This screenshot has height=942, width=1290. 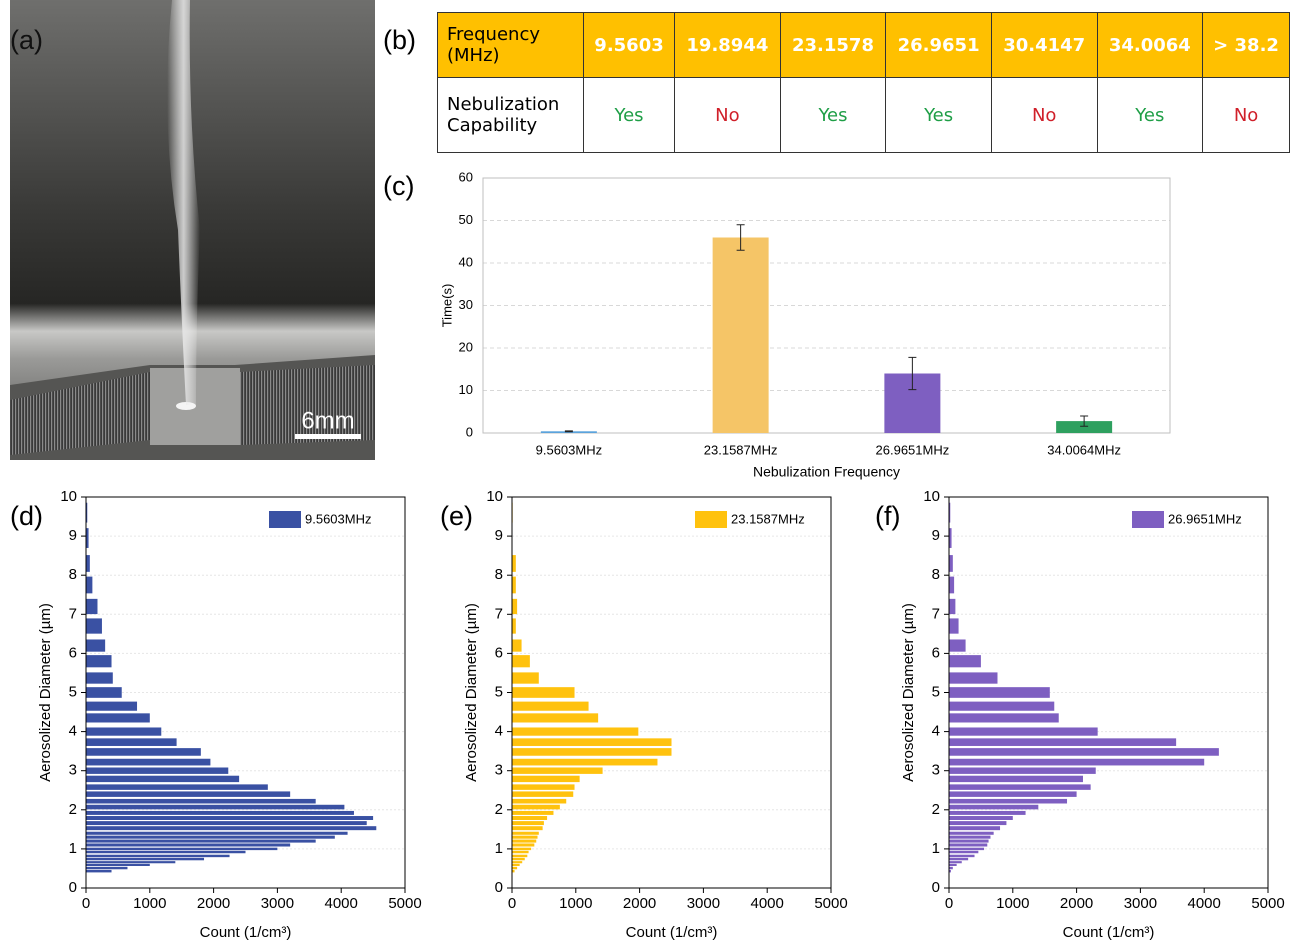 What do you see at coordinates (629, 45) in the screenshot?
I see `table-cell: 9.5603` at bounding box center [629, 45].